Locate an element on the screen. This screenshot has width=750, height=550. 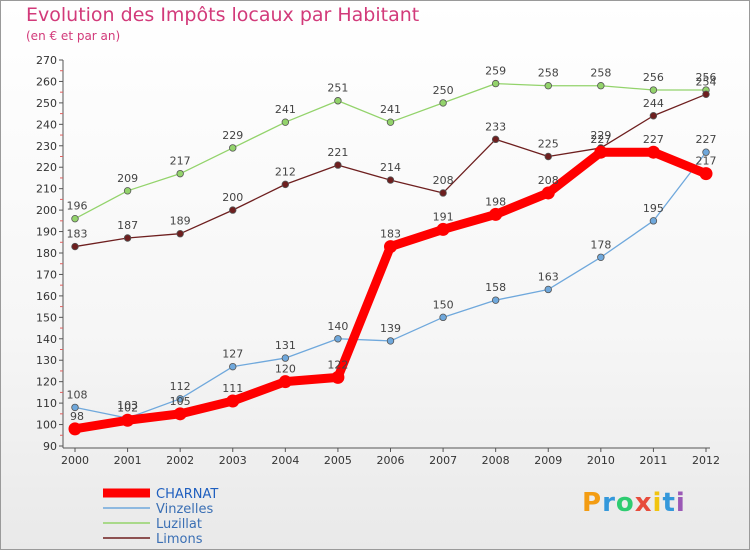
y-tick-label: 130 is located at coordinates (46, 360).